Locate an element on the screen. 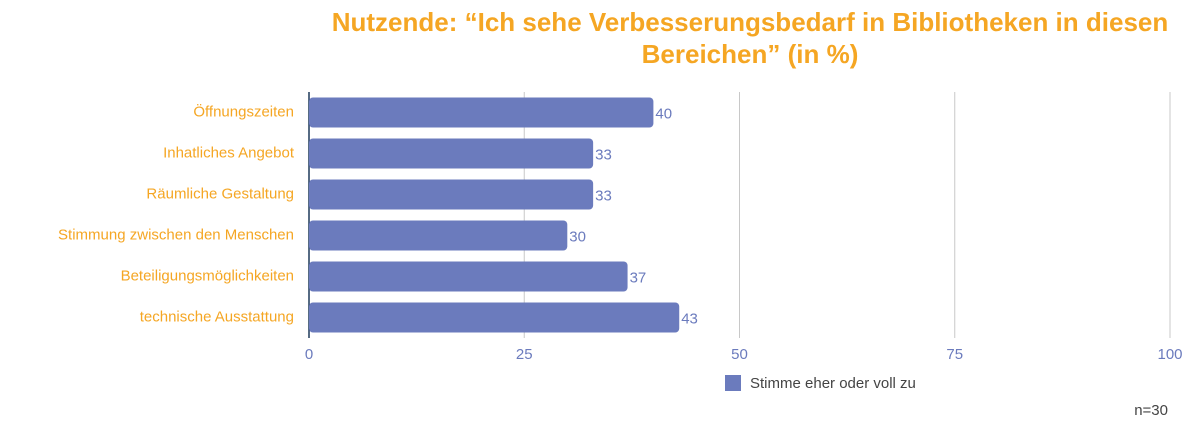 This screenshot has height=421, width=1192. y-tick-label: technische Ausstattung is located at coordinates (217, 316).